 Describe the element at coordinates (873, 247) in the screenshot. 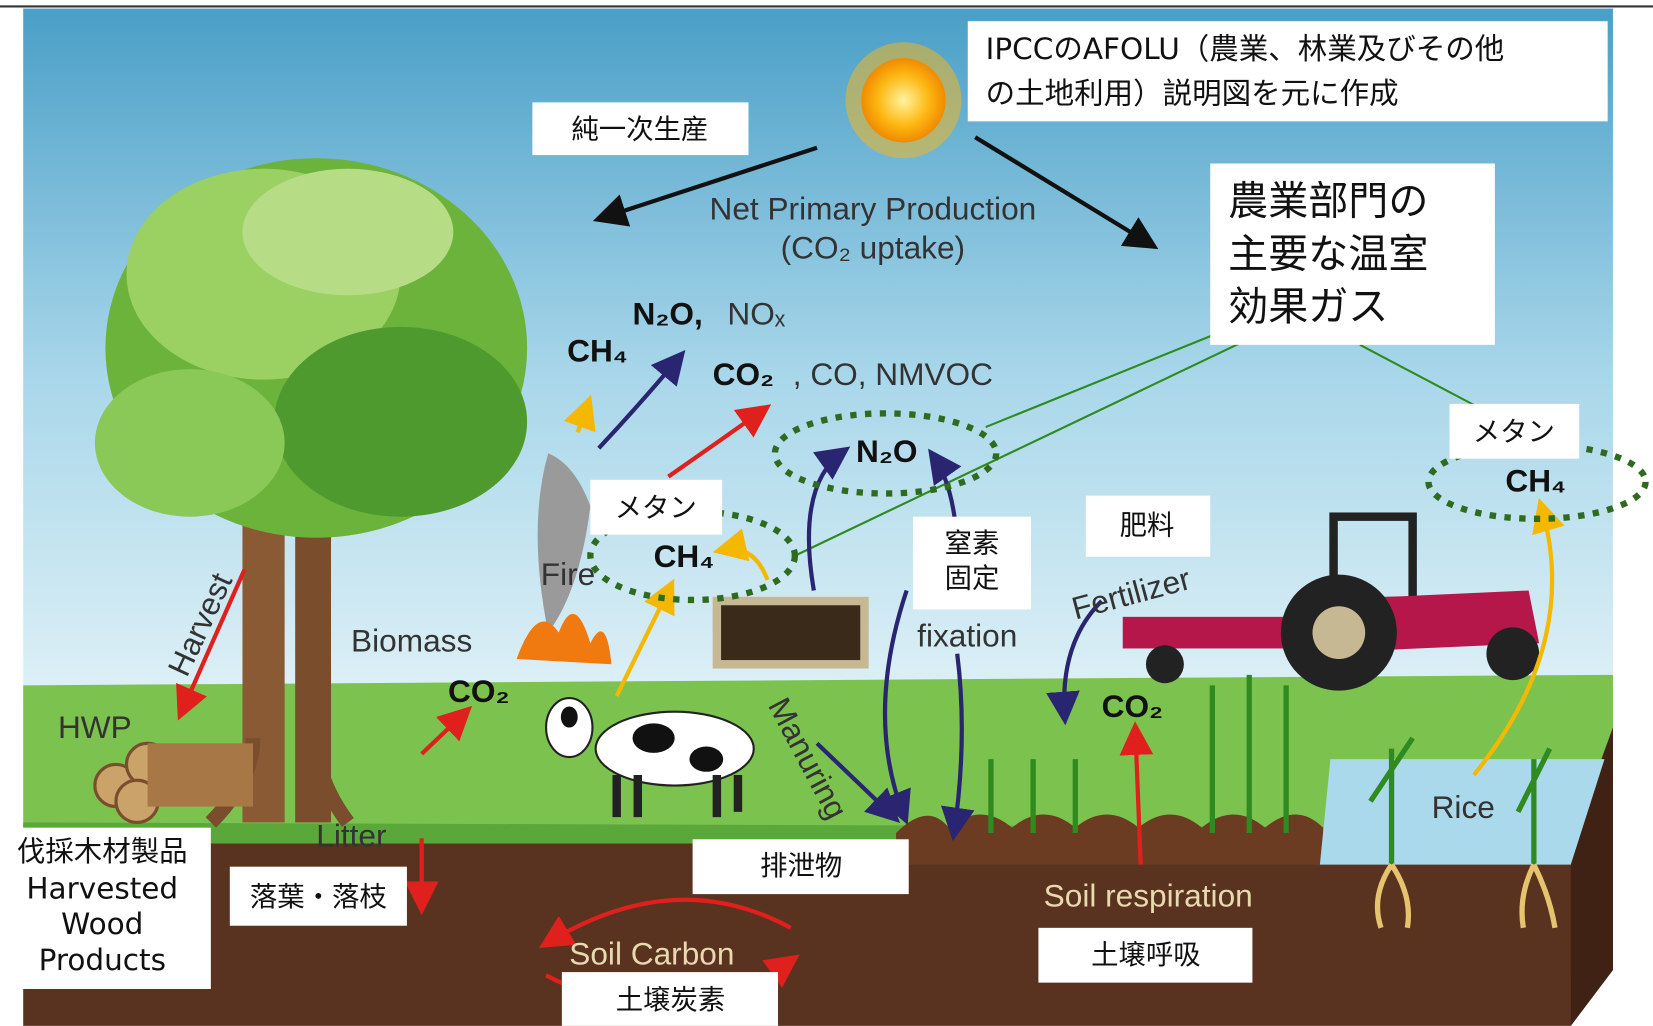

I see `label: (CO₂ uptake)` at that location.